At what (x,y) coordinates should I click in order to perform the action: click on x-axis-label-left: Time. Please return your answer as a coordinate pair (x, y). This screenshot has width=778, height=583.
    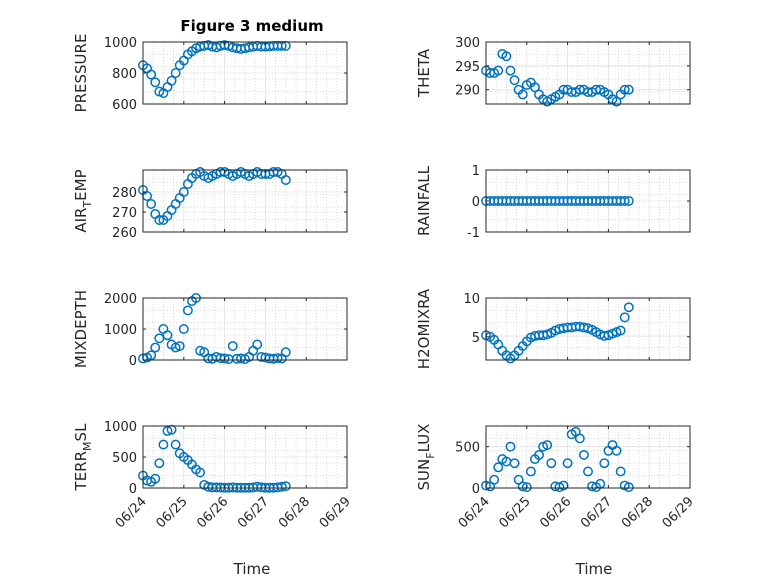
    Looking at the image, I should click on (252, 569).